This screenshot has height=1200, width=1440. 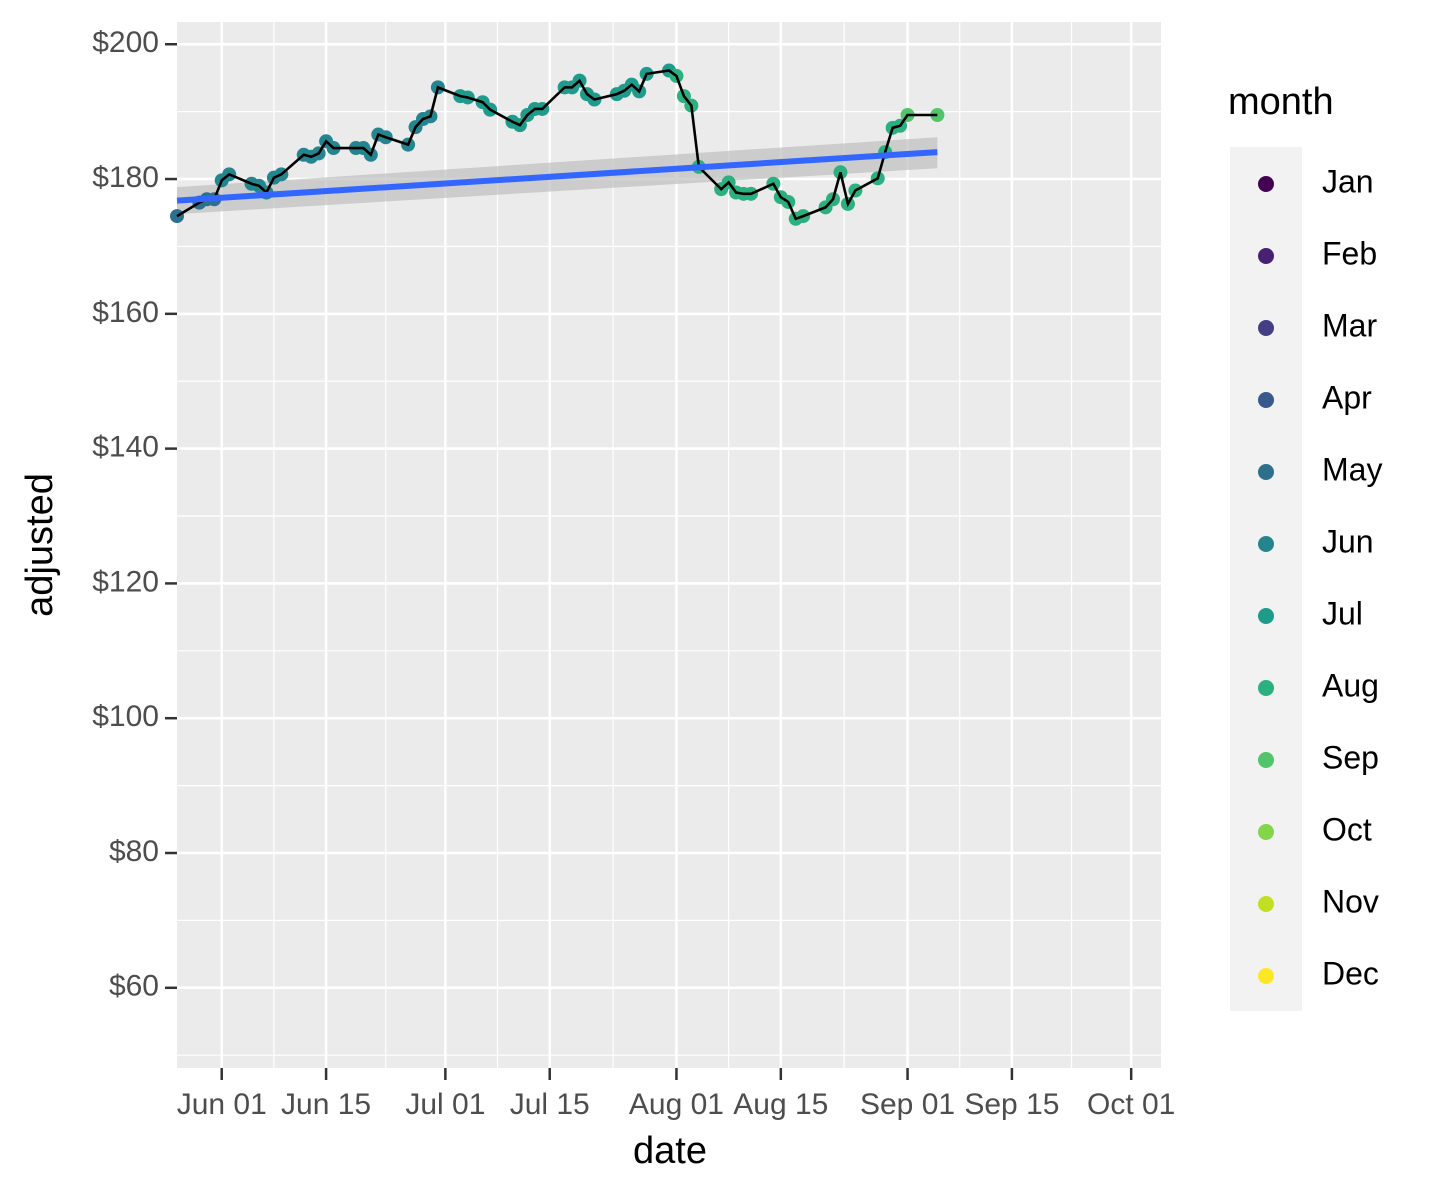 I want to click on x-tick-label: Jul 15, so click(x=550, y=1104).